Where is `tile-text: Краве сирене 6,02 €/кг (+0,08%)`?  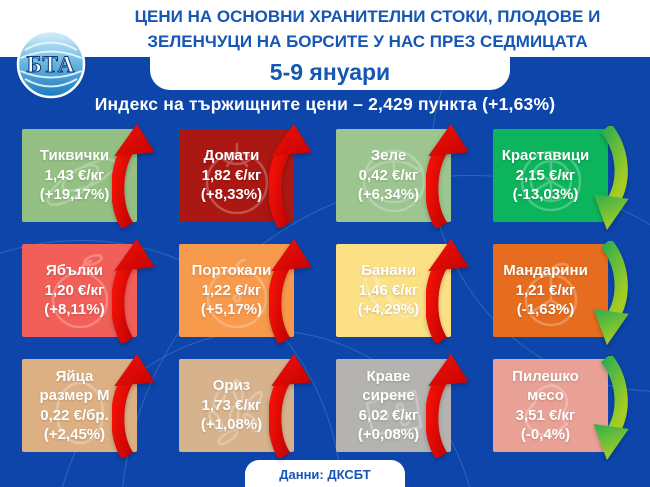 tile-text: Краве сирене 6,02 €/кг (+0,08%) is located at coordinates (393, 405).